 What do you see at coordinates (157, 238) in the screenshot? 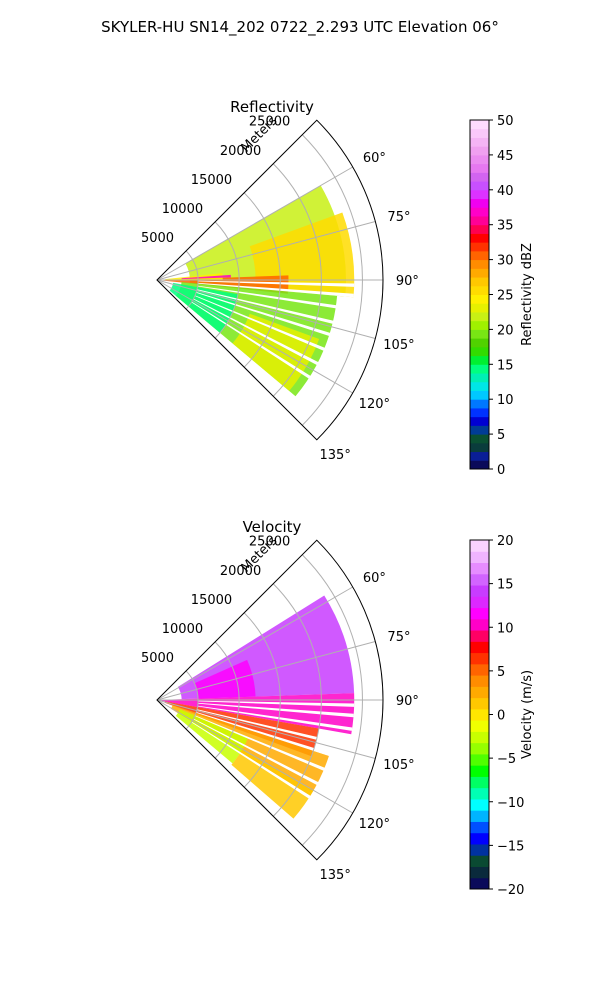
I see `reflectivity-range-label: 5000` at bounding box center [157, 238].